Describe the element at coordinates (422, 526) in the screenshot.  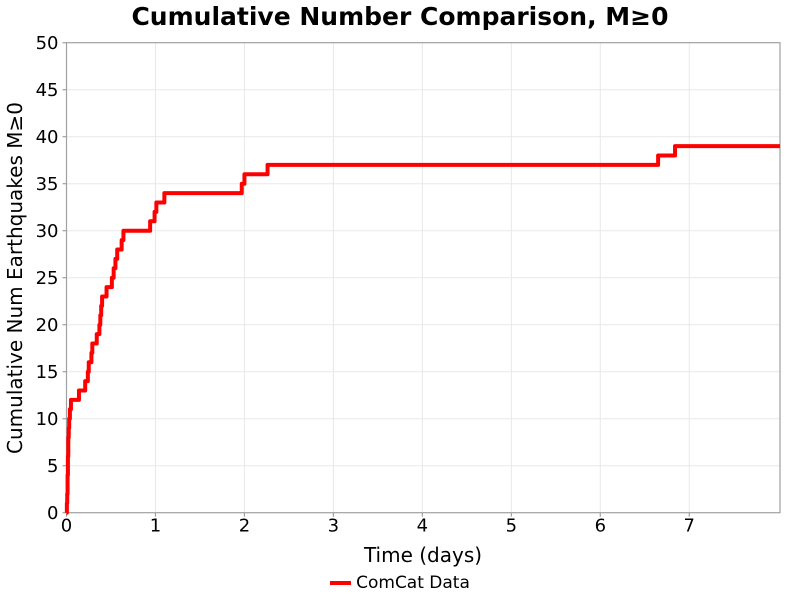
I see `x-tick-label: 4` at that location.